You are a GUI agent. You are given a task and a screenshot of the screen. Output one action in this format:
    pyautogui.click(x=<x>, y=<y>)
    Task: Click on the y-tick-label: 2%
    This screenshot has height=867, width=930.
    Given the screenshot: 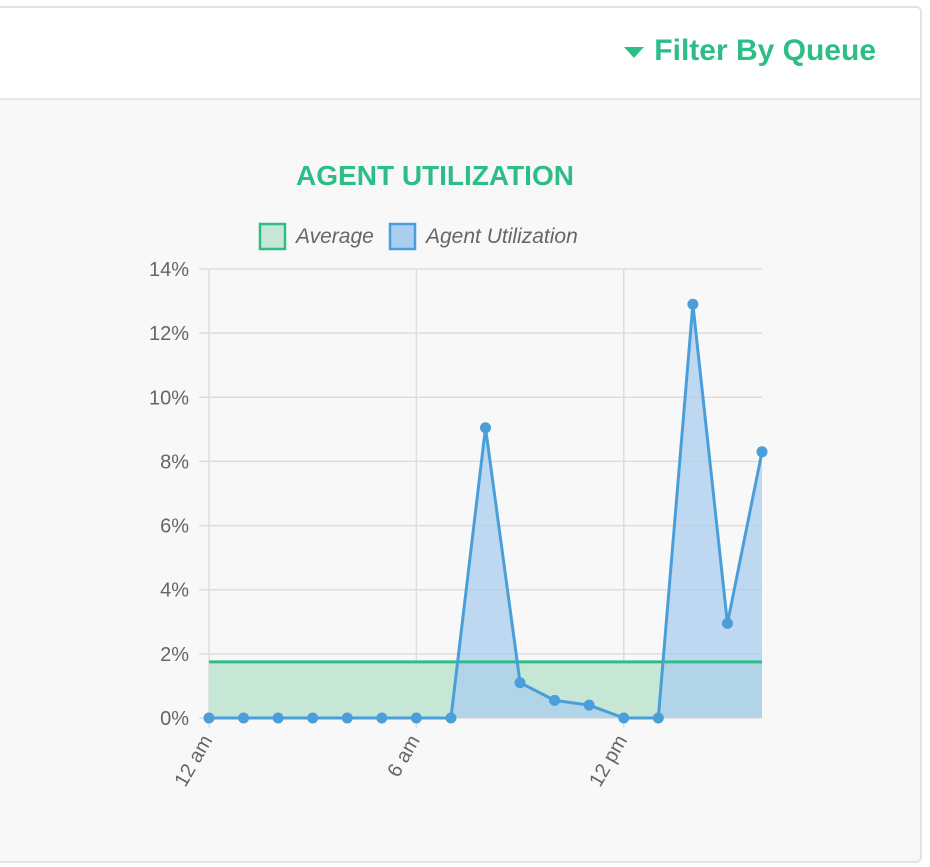 What is the action you would take?
    pyautogui.click(x=174, y=655)
    